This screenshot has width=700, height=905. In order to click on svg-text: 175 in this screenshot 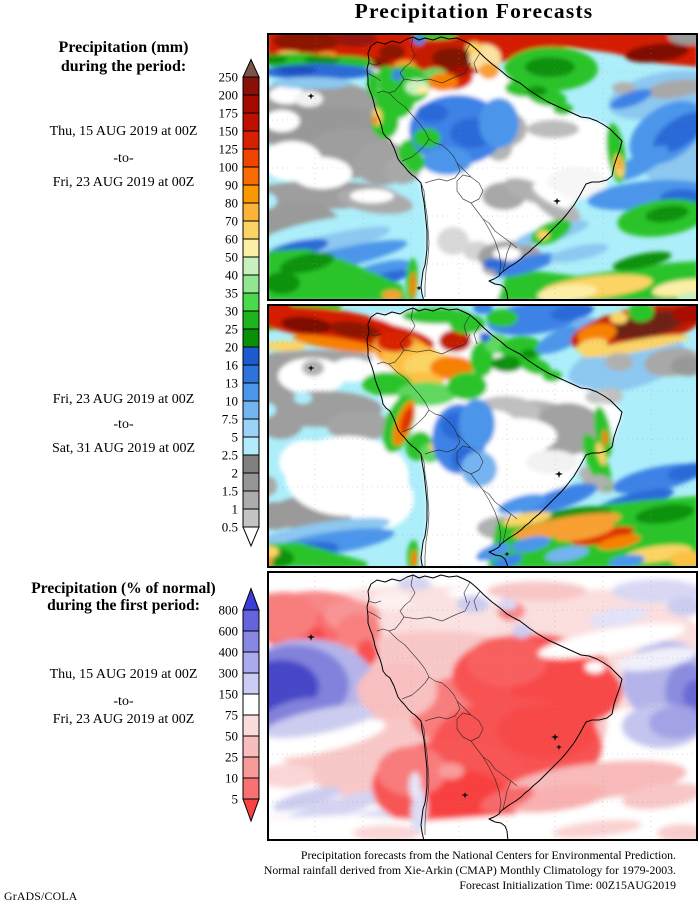, I will do `click(229, 113)`.